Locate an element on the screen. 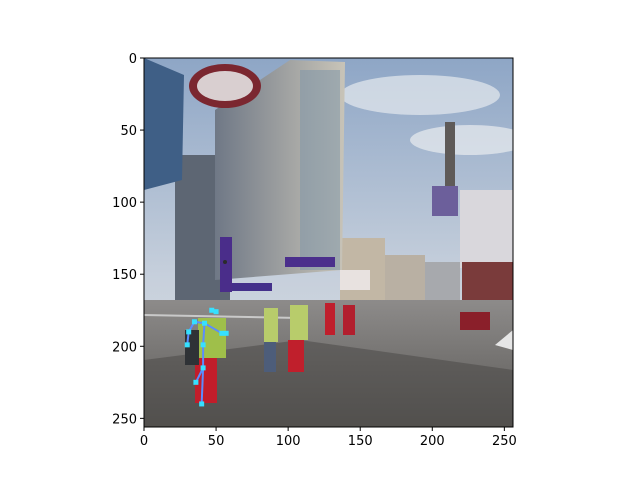  y-tick-label: 50 is located at coordinates (128, 131).